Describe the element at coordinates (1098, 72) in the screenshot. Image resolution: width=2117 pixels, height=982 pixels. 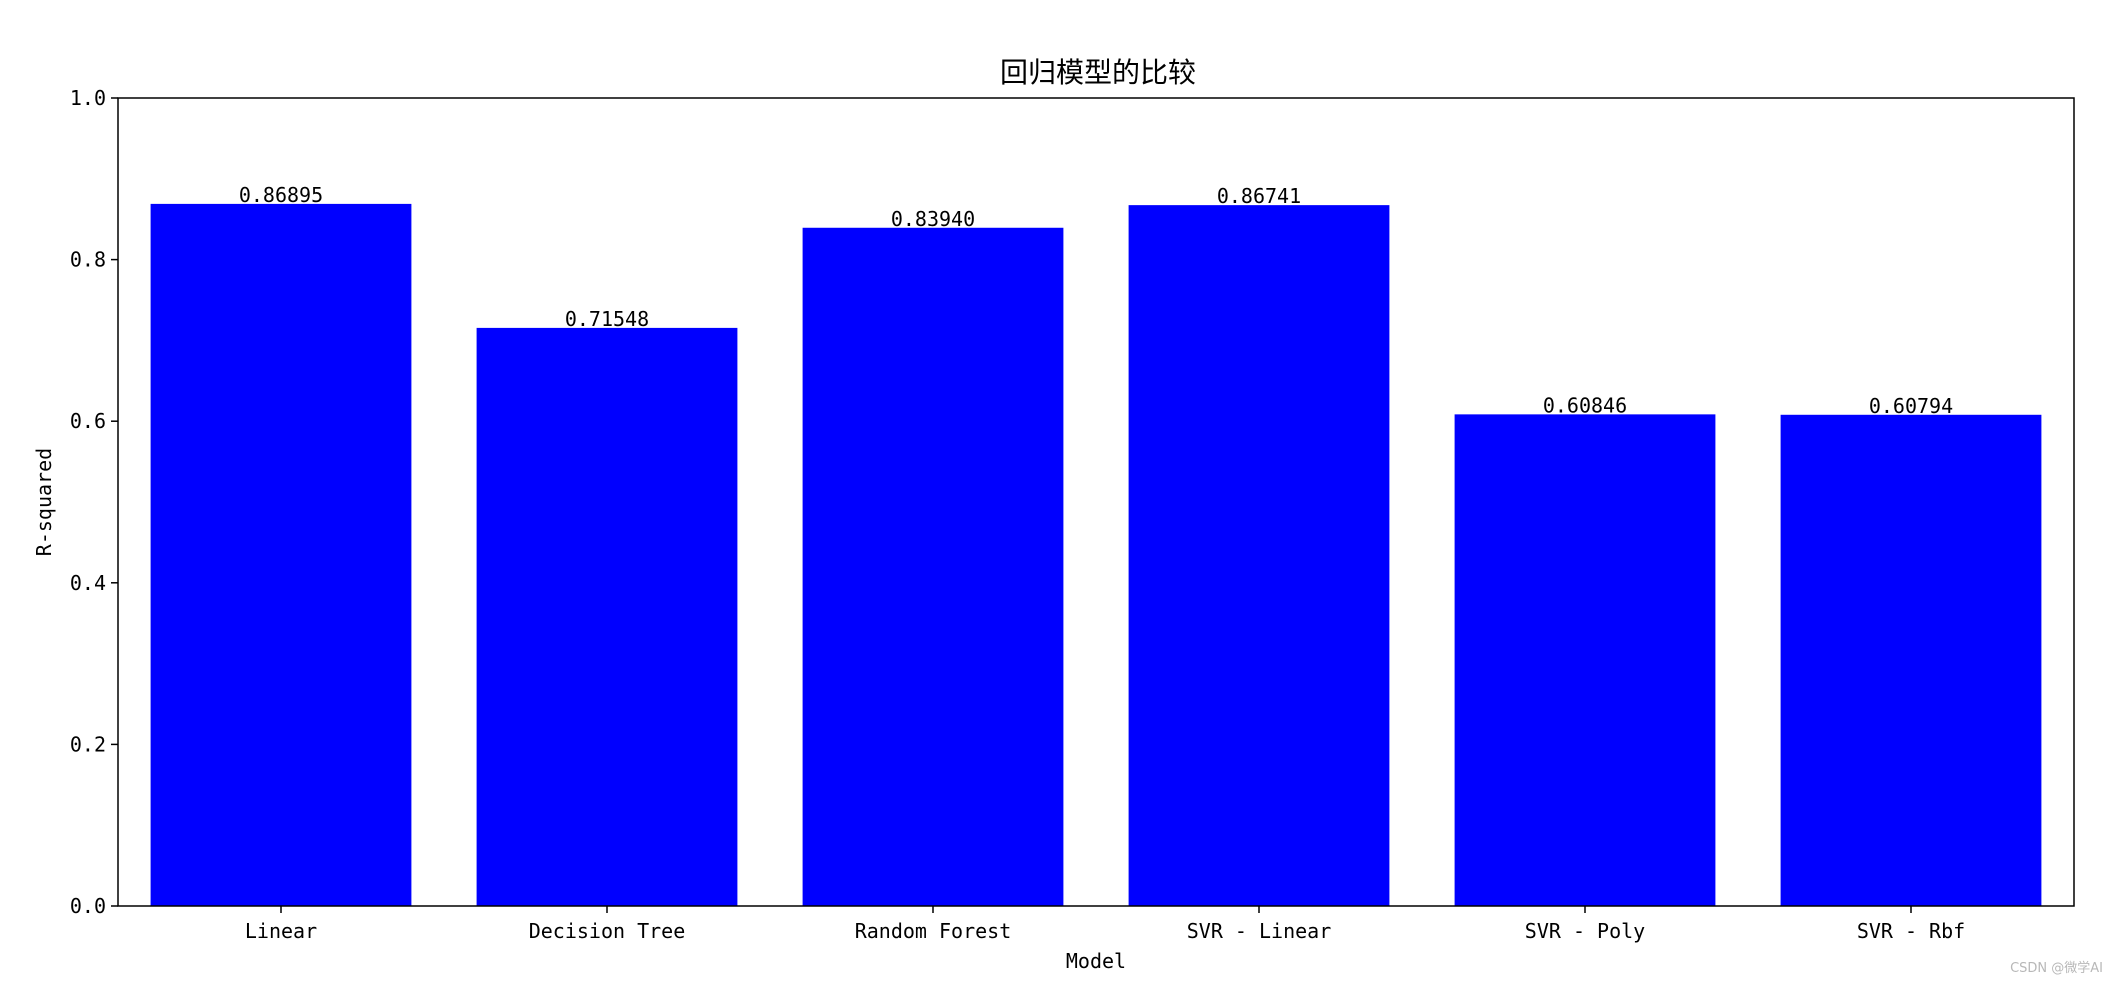
I see `chart-title: 回归模型的比较` at that location.